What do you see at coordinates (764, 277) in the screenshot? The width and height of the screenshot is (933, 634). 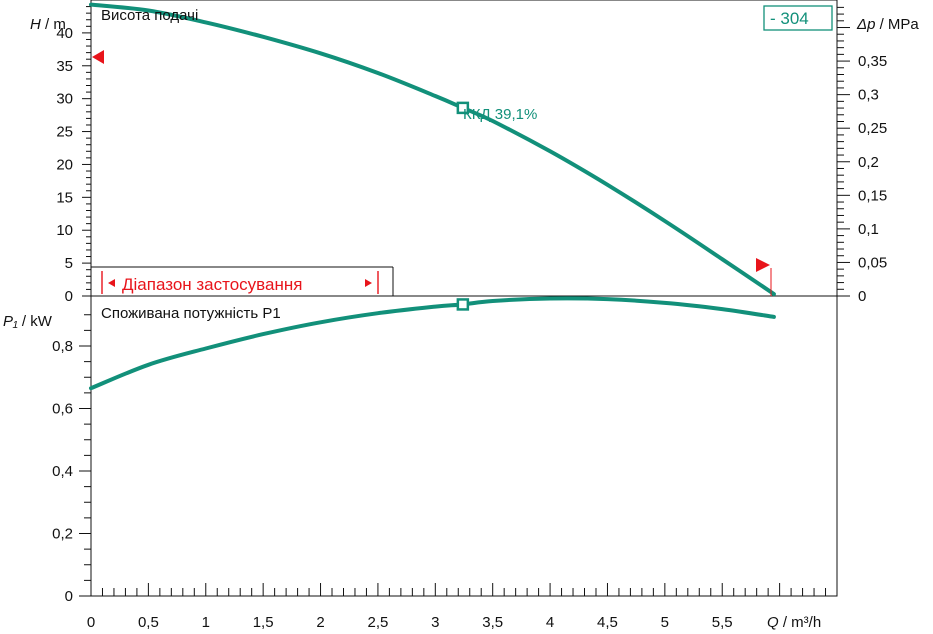 I see `max-flow-marker` at bounding box center [764, 277].